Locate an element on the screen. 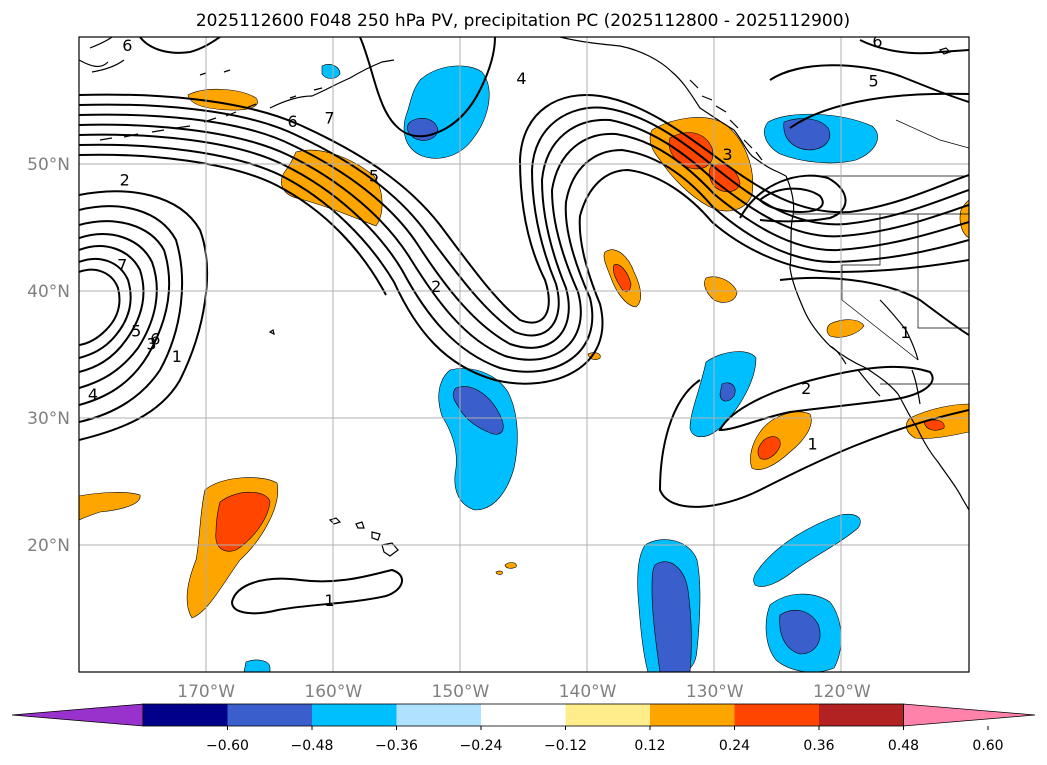  colorbar-frame is located at coordinates (523, 715).